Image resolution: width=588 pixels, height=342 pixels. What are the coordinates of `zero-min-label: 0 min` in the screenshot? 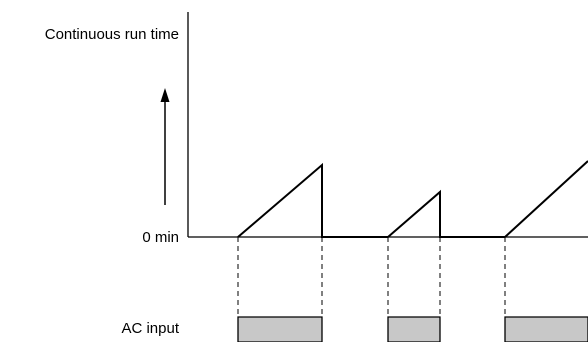 It's located at (160, 237).